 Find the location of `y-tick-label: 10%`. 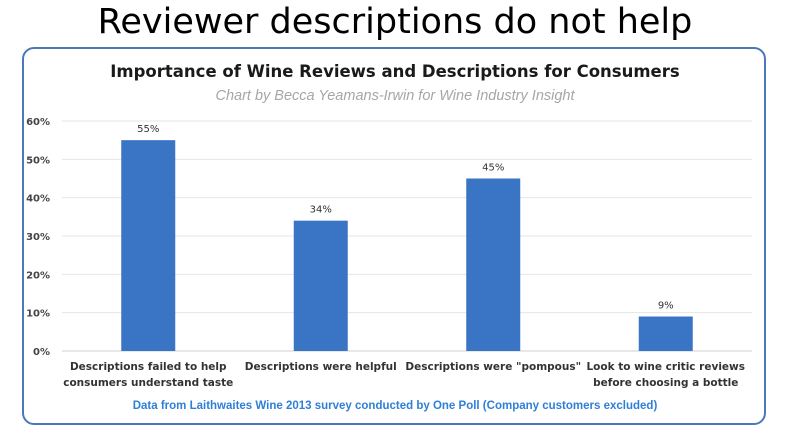

y-tick-label: 10% is located at coordinates (38, 314).